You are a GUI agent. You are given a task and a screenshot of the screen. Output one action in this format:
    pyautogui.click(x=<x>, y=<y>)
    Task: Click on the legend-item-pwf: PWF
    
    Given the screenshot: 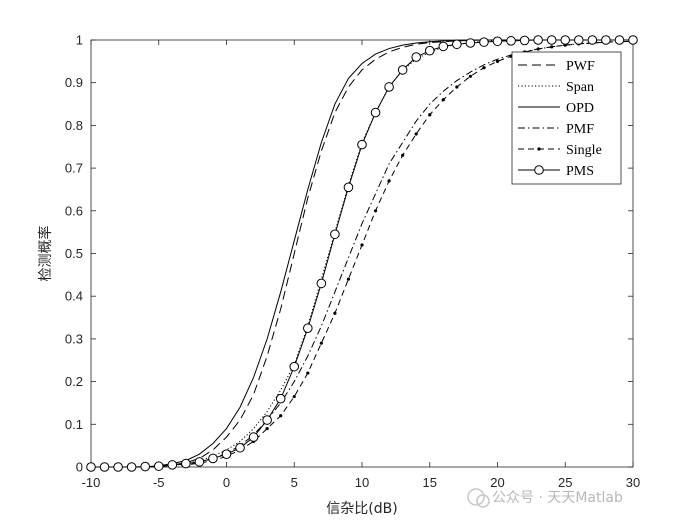 What is the action you would take?
    pyautogui.click(x=556, y=66)
    